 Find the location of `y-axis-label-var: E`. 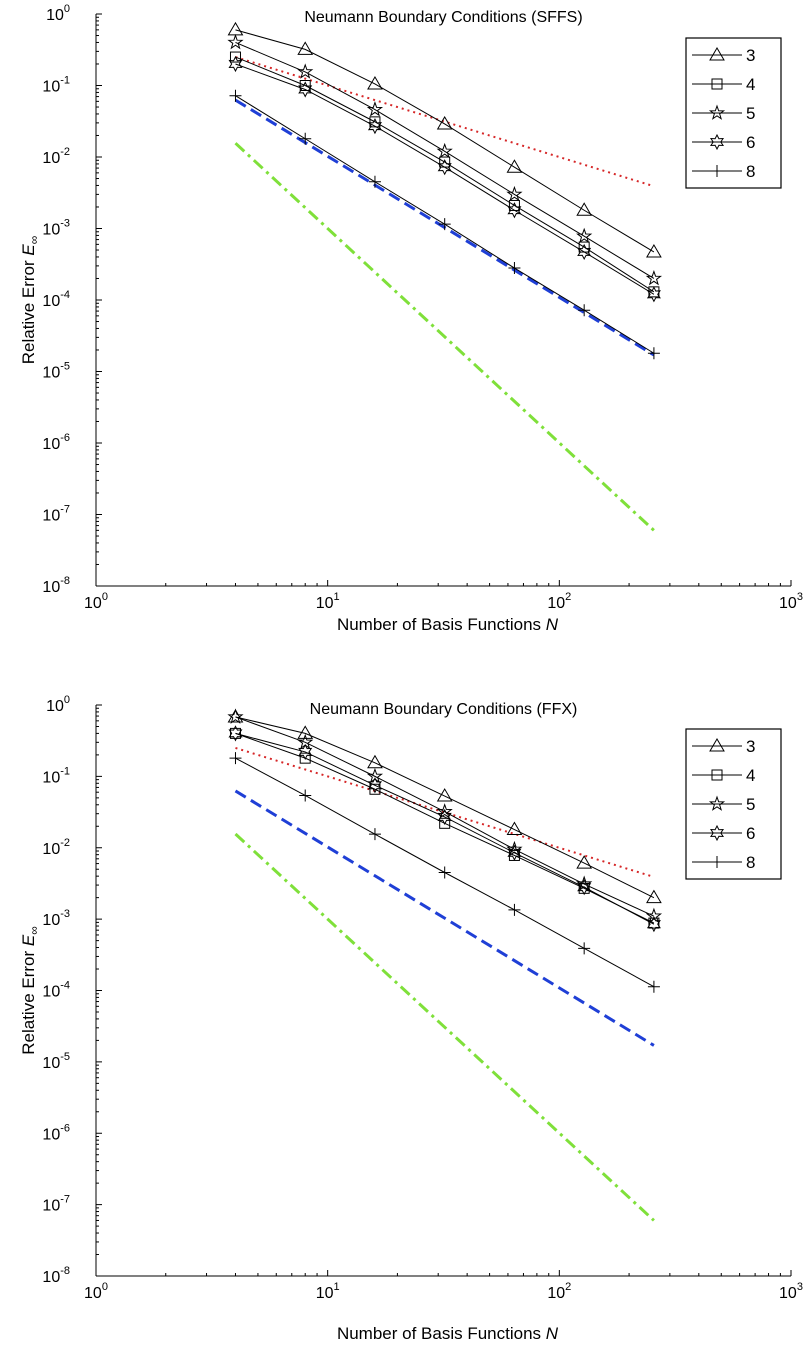

y-axis-label-var: E is located at coordinates (28, 250).